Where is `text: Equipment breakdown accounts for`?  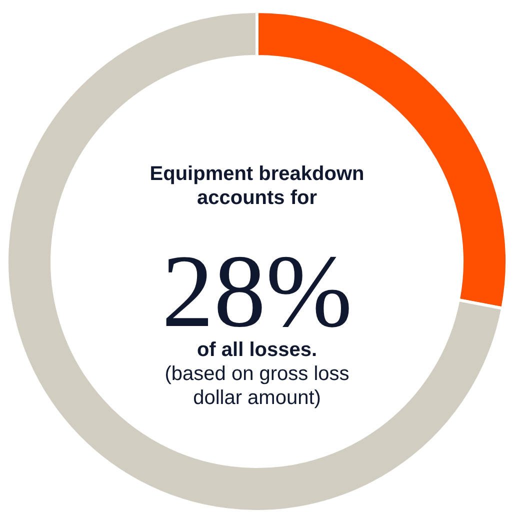
text: Equipment breakdown accounts for is located at coordinates (257, 186).